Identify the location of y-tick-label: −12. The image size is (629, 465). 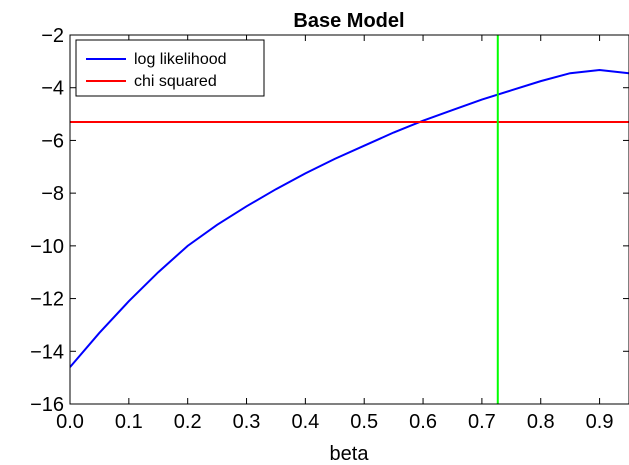
(47, 300).